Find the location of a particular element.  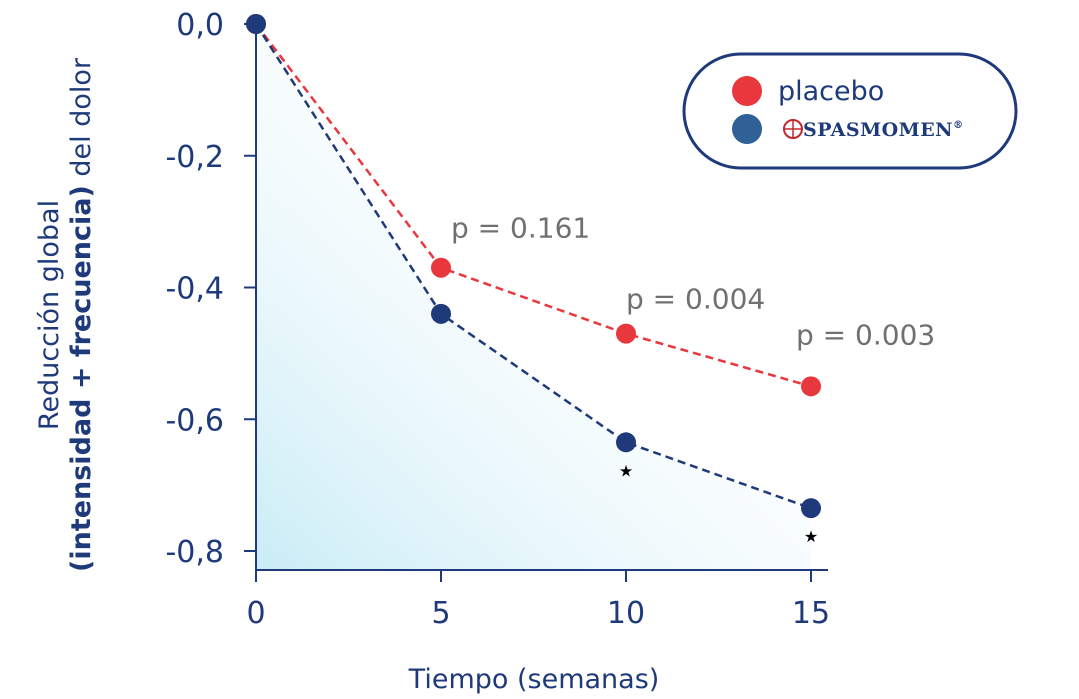

x-ticks: 0 5 10 15 is located at coordinates (538, 600).